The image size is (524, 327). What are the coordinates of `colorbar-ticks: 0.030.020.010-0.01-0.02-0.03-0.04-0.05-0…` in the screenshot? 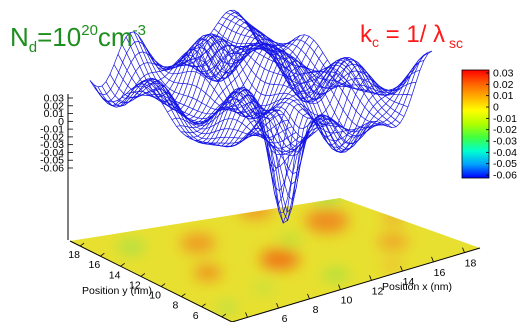 It's located at (501, 125).